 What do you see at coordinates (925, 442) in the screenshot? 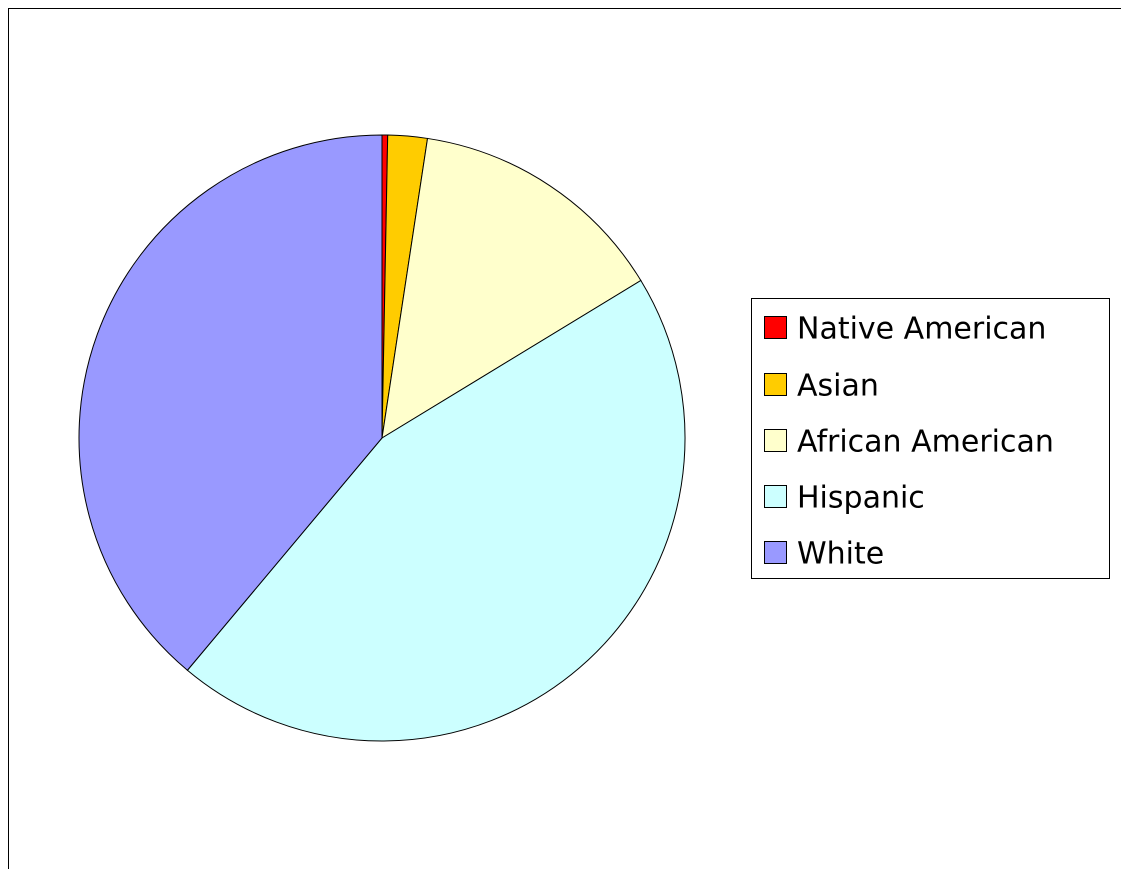
I see `legend-label: African American` at bounding box center [925, 442].